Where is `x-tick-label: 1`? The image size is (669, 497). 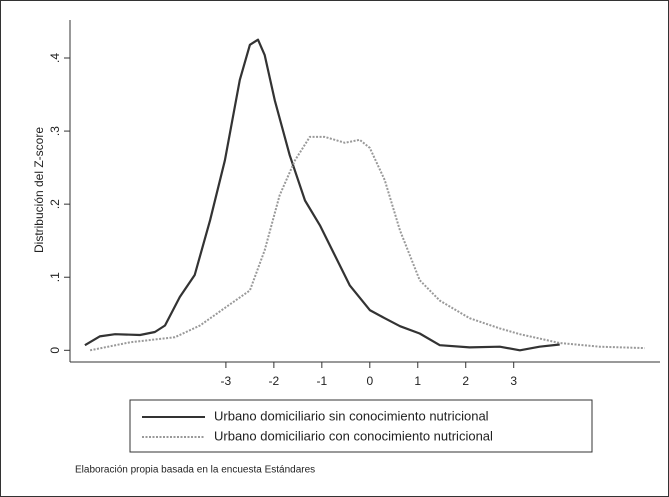
x-tick-label: 1 is located at coordinates (417, 381).